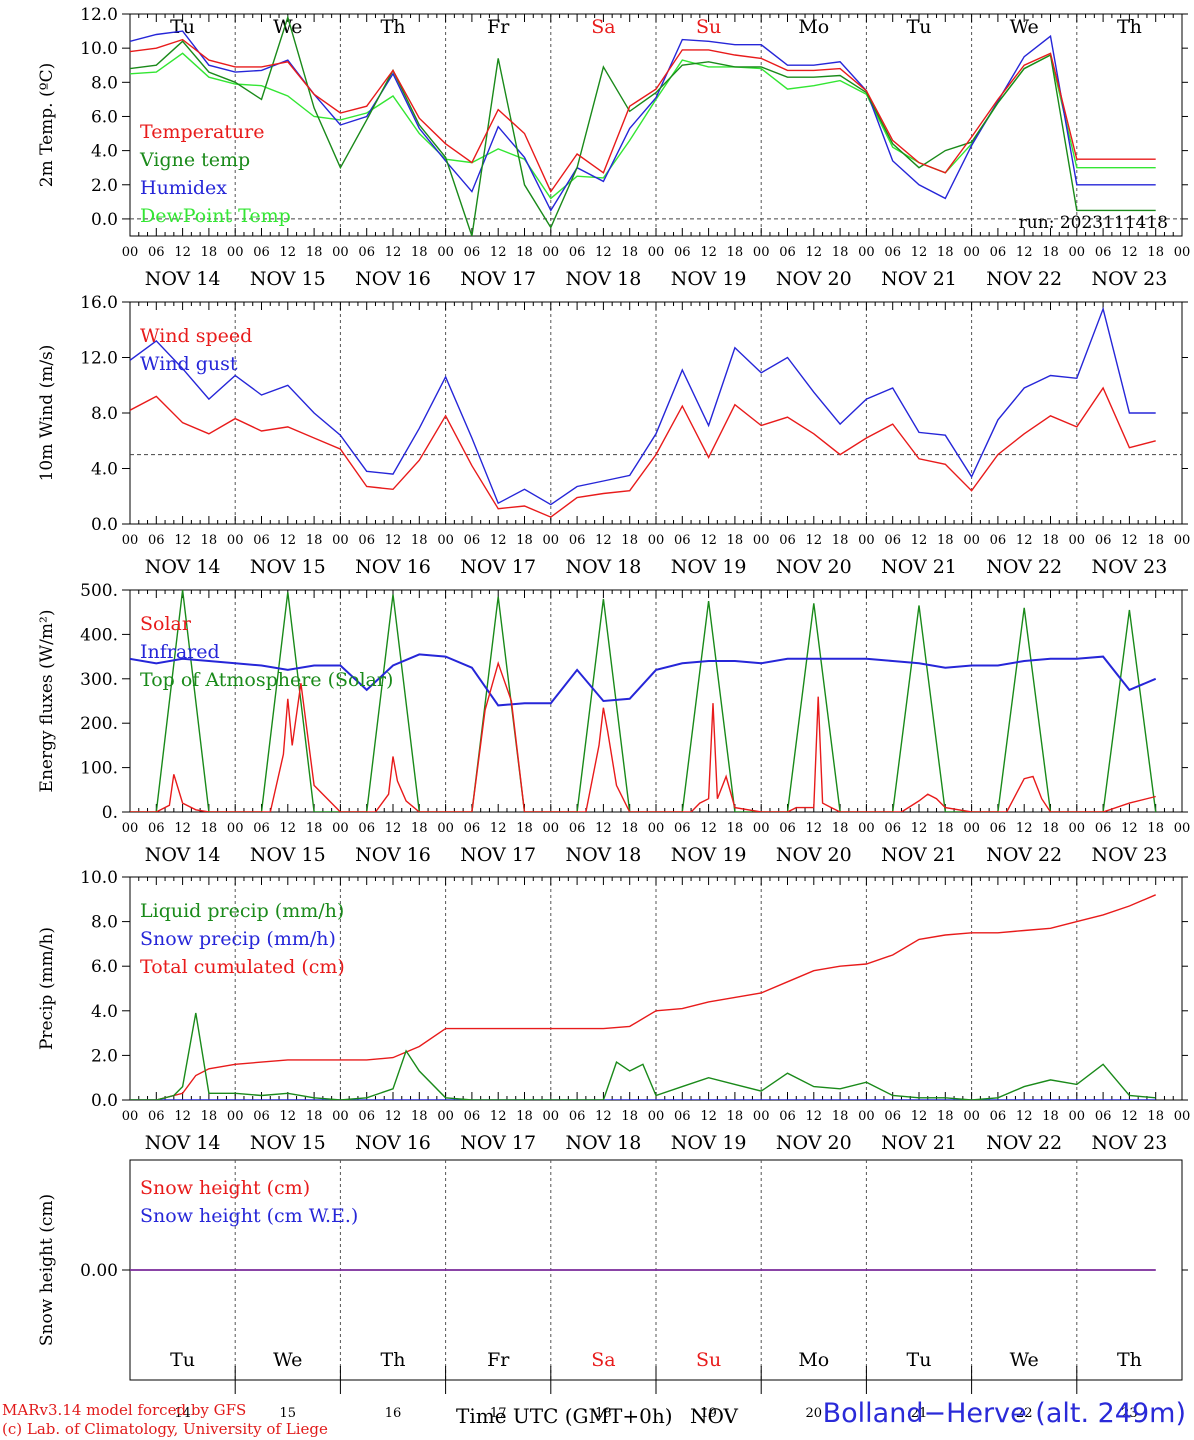  What do you see at coordinates (47, 1270) in the screenshot?
I see `y-axis-label: Snow height (cm)` at bounding box center [47, 1270].